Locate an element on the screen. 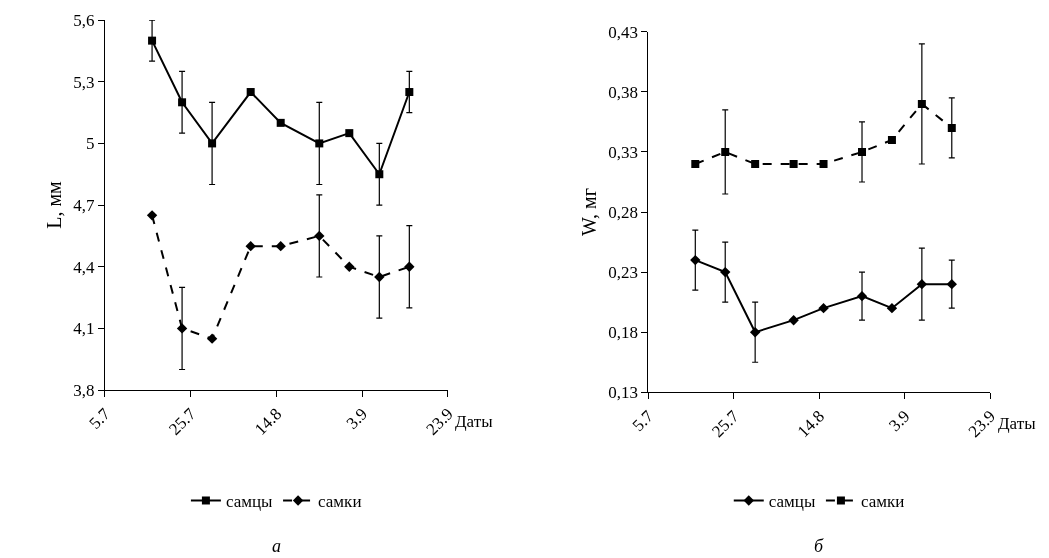 This screenshot has height=558, width=1049. text: б is located at coordinates (819, 546).